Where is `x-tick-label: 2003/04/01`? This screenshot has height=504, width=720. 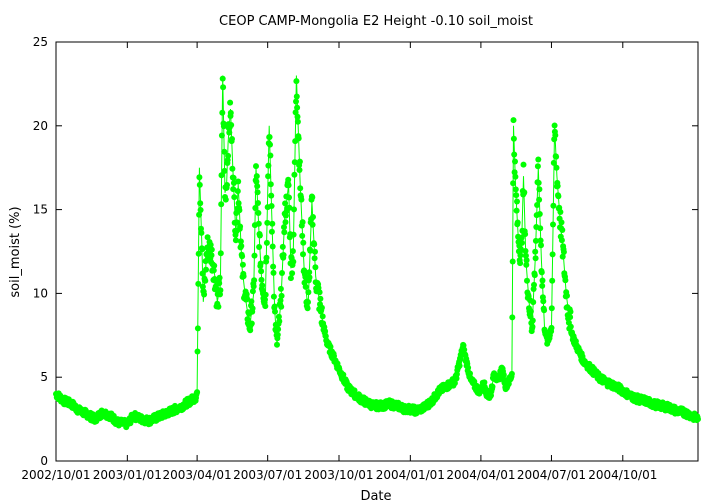 x-tick-label: 2003/04/01 is located at coordinates (197, 475).